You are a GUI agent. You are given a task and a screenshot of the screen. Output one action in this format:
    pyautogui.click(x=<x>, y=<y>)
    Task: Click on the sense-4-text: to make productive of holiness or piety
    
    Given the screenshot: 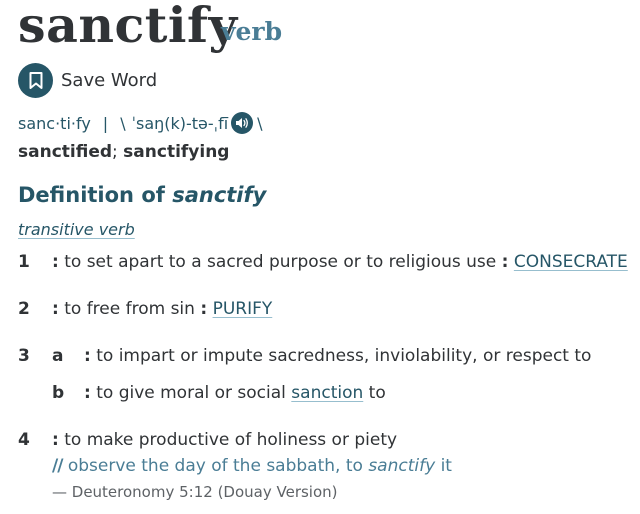 What is the action you would take?
    pyautogui.click(x=231, y=440)
    